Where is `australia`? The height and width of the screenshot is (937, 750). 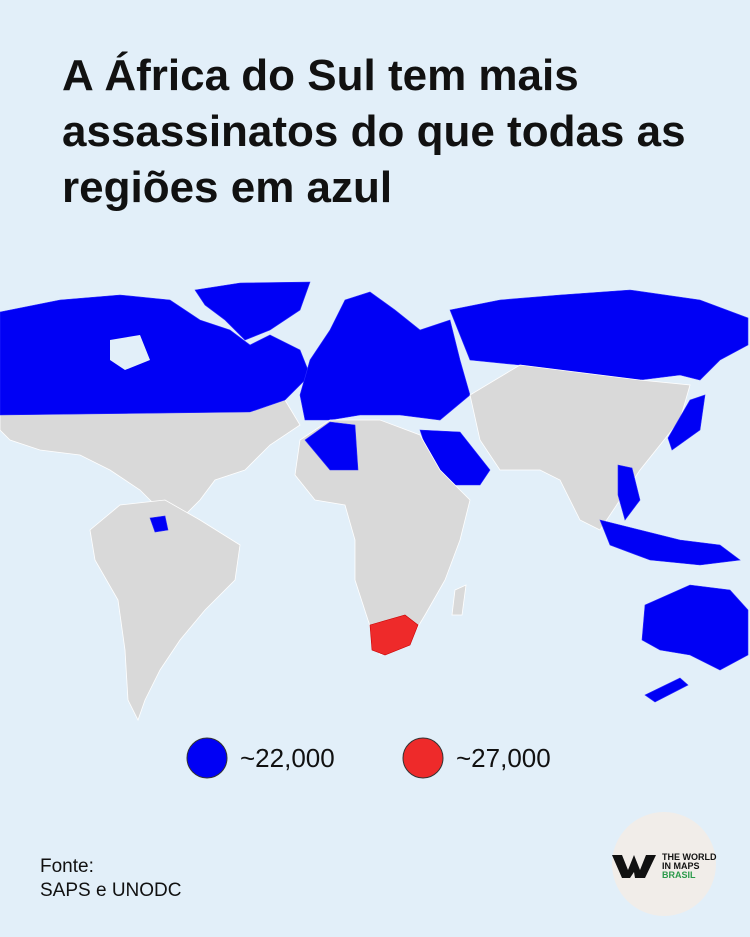 australia is located at coordinates (695, 627).